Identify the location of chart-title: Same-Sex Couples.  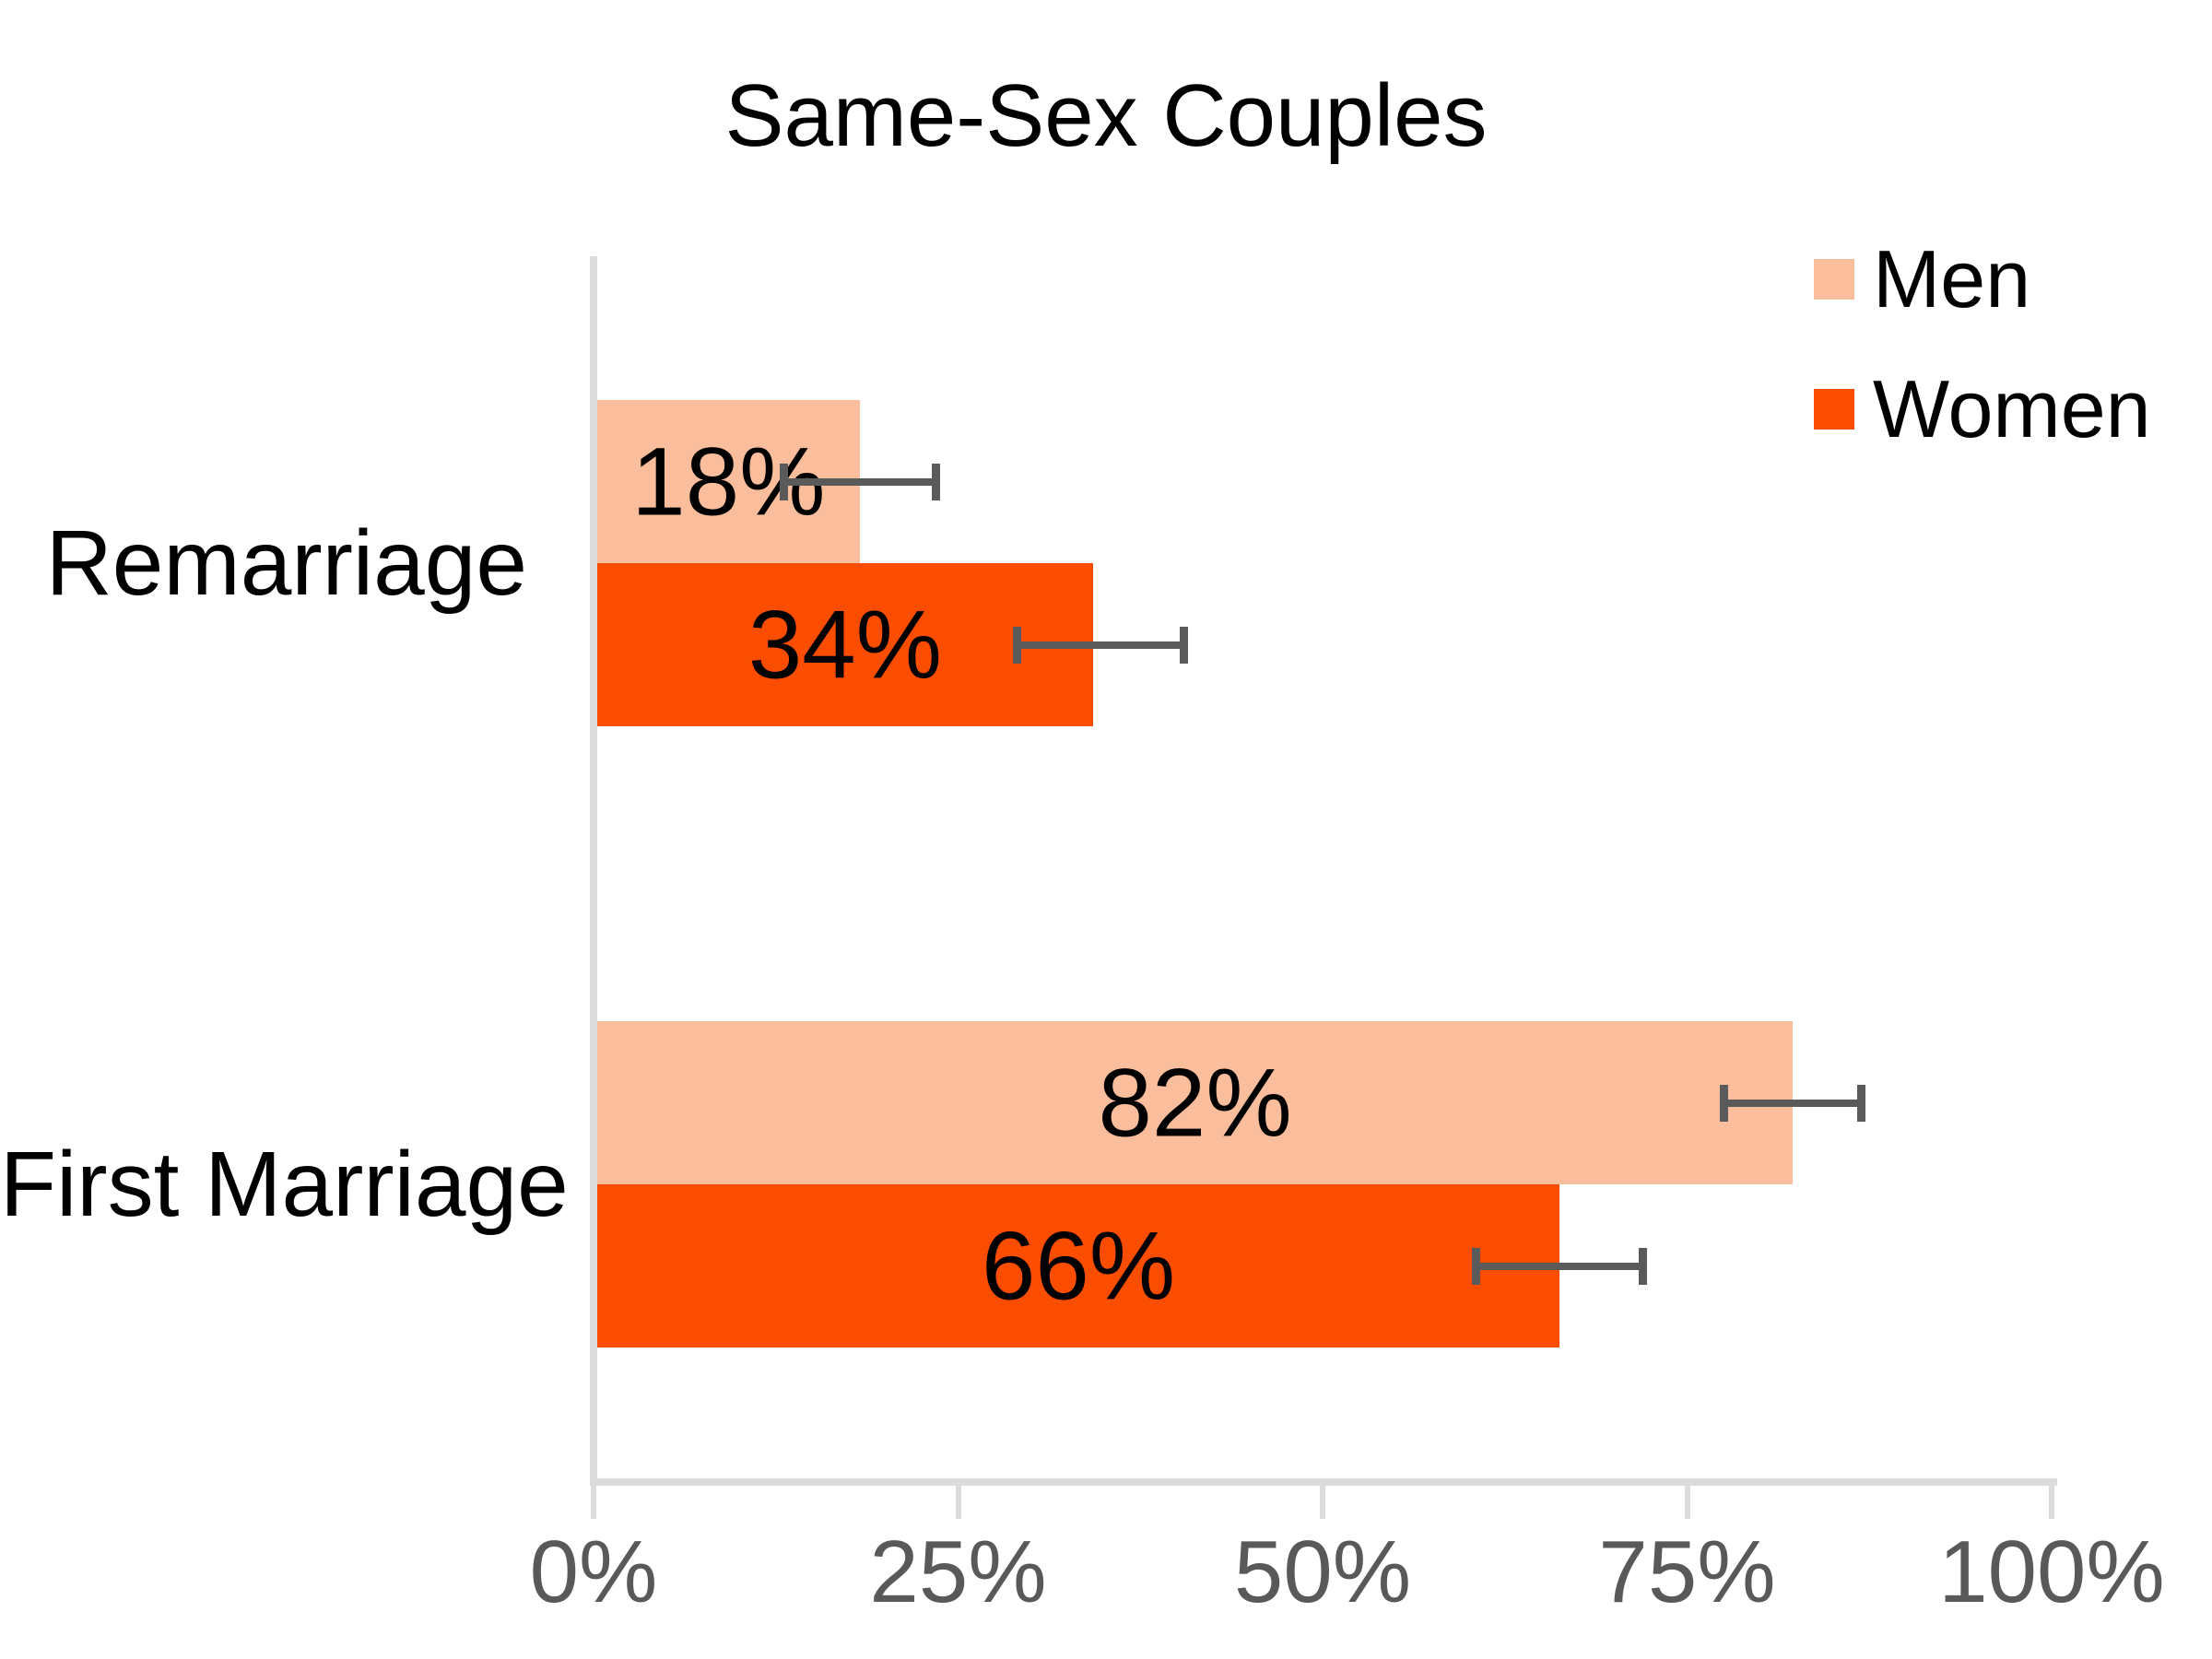
(1106, 115).